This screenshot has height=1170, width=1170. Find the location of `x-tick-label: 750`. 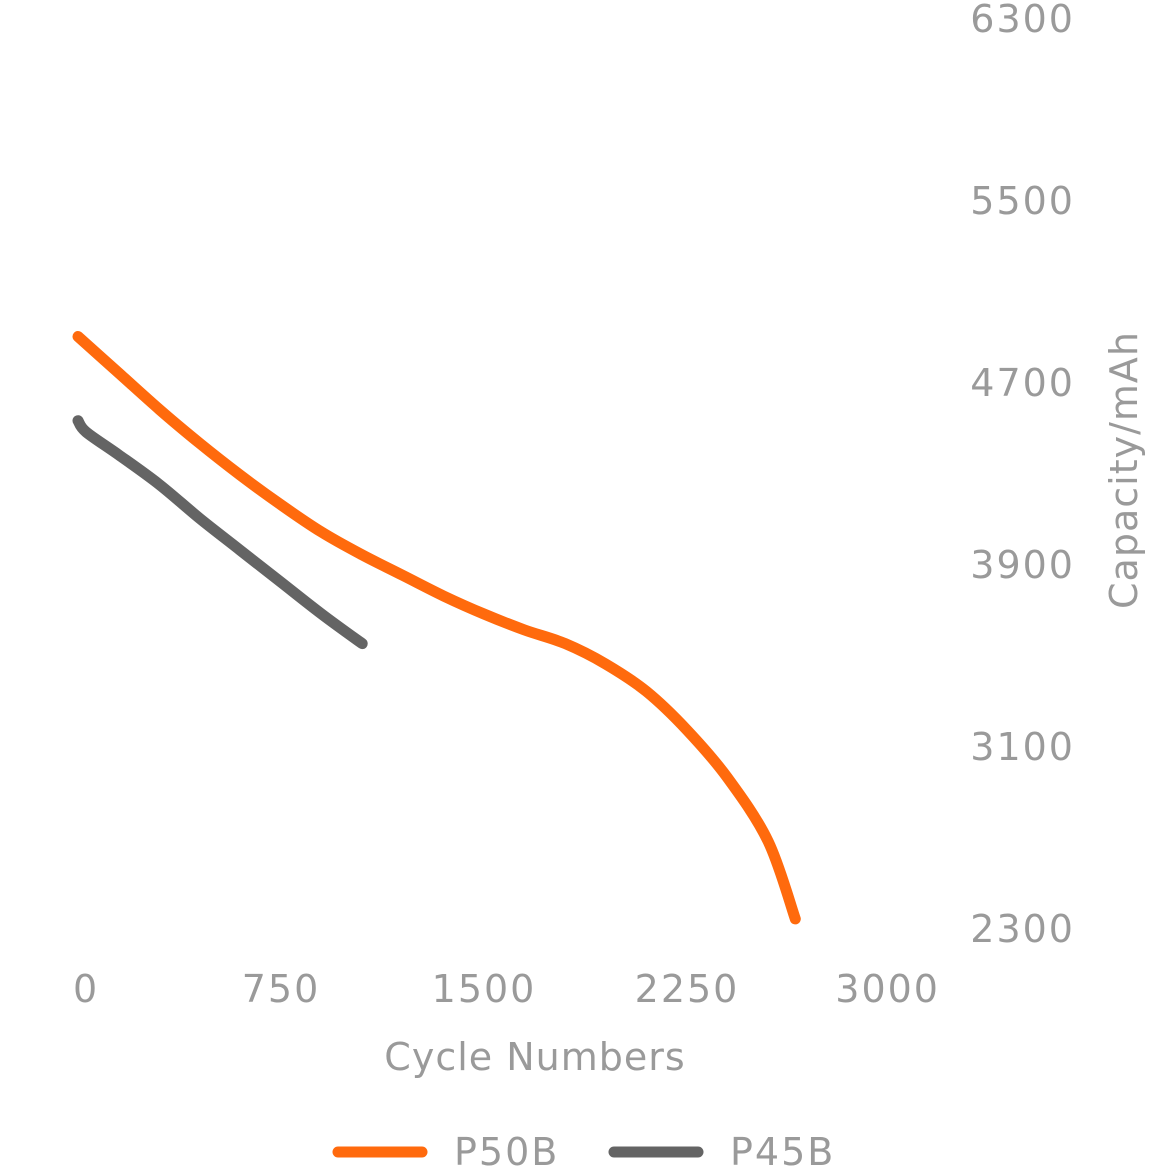

x-tick-label: 750 is located at coordinates (281, 989).